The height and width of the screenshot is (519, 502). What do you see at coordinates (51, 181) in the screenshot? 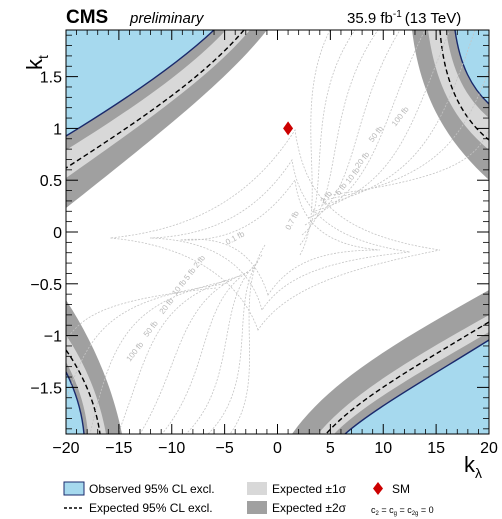
I see `y-tick-label: 0.5` at bounding box center [51, 181].